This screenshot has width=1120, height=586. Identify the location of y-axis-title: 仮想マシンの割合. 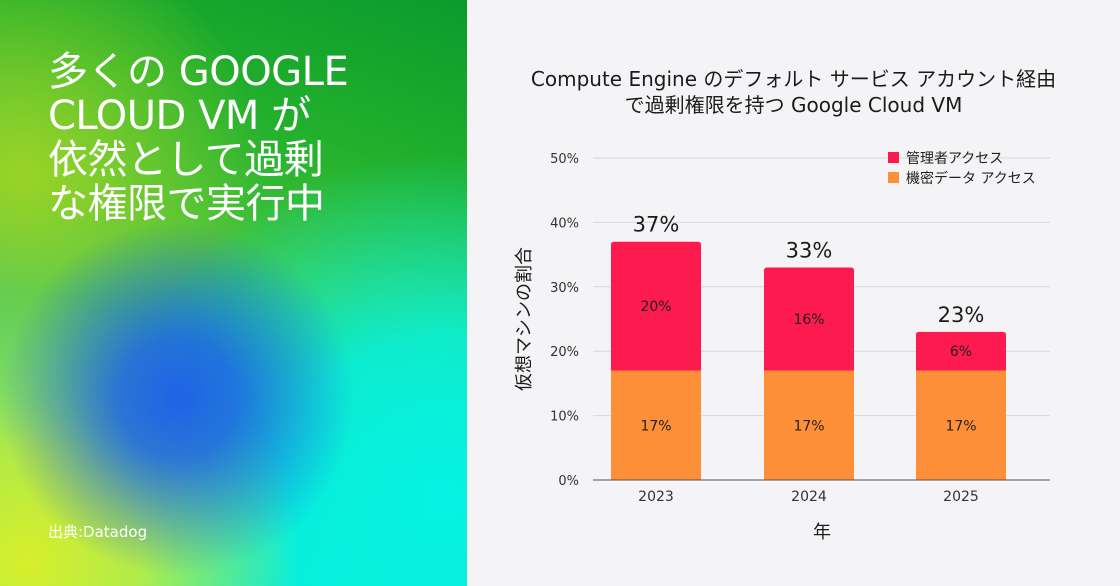
(524, 319).